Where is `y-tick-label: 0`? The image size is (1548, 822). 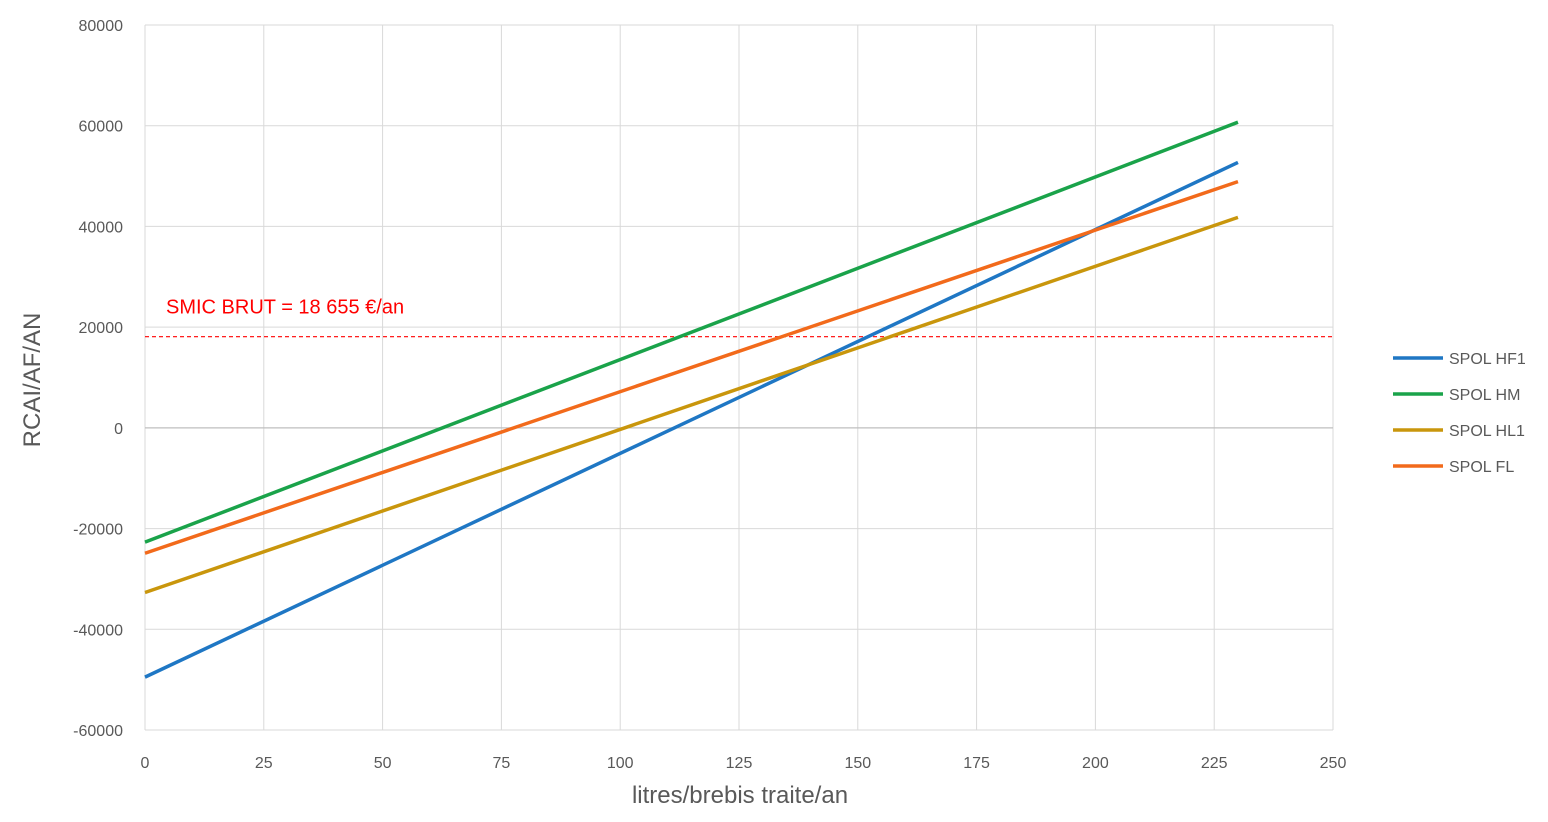
y-tick-label: 0 is located at coordinates (118, 429).